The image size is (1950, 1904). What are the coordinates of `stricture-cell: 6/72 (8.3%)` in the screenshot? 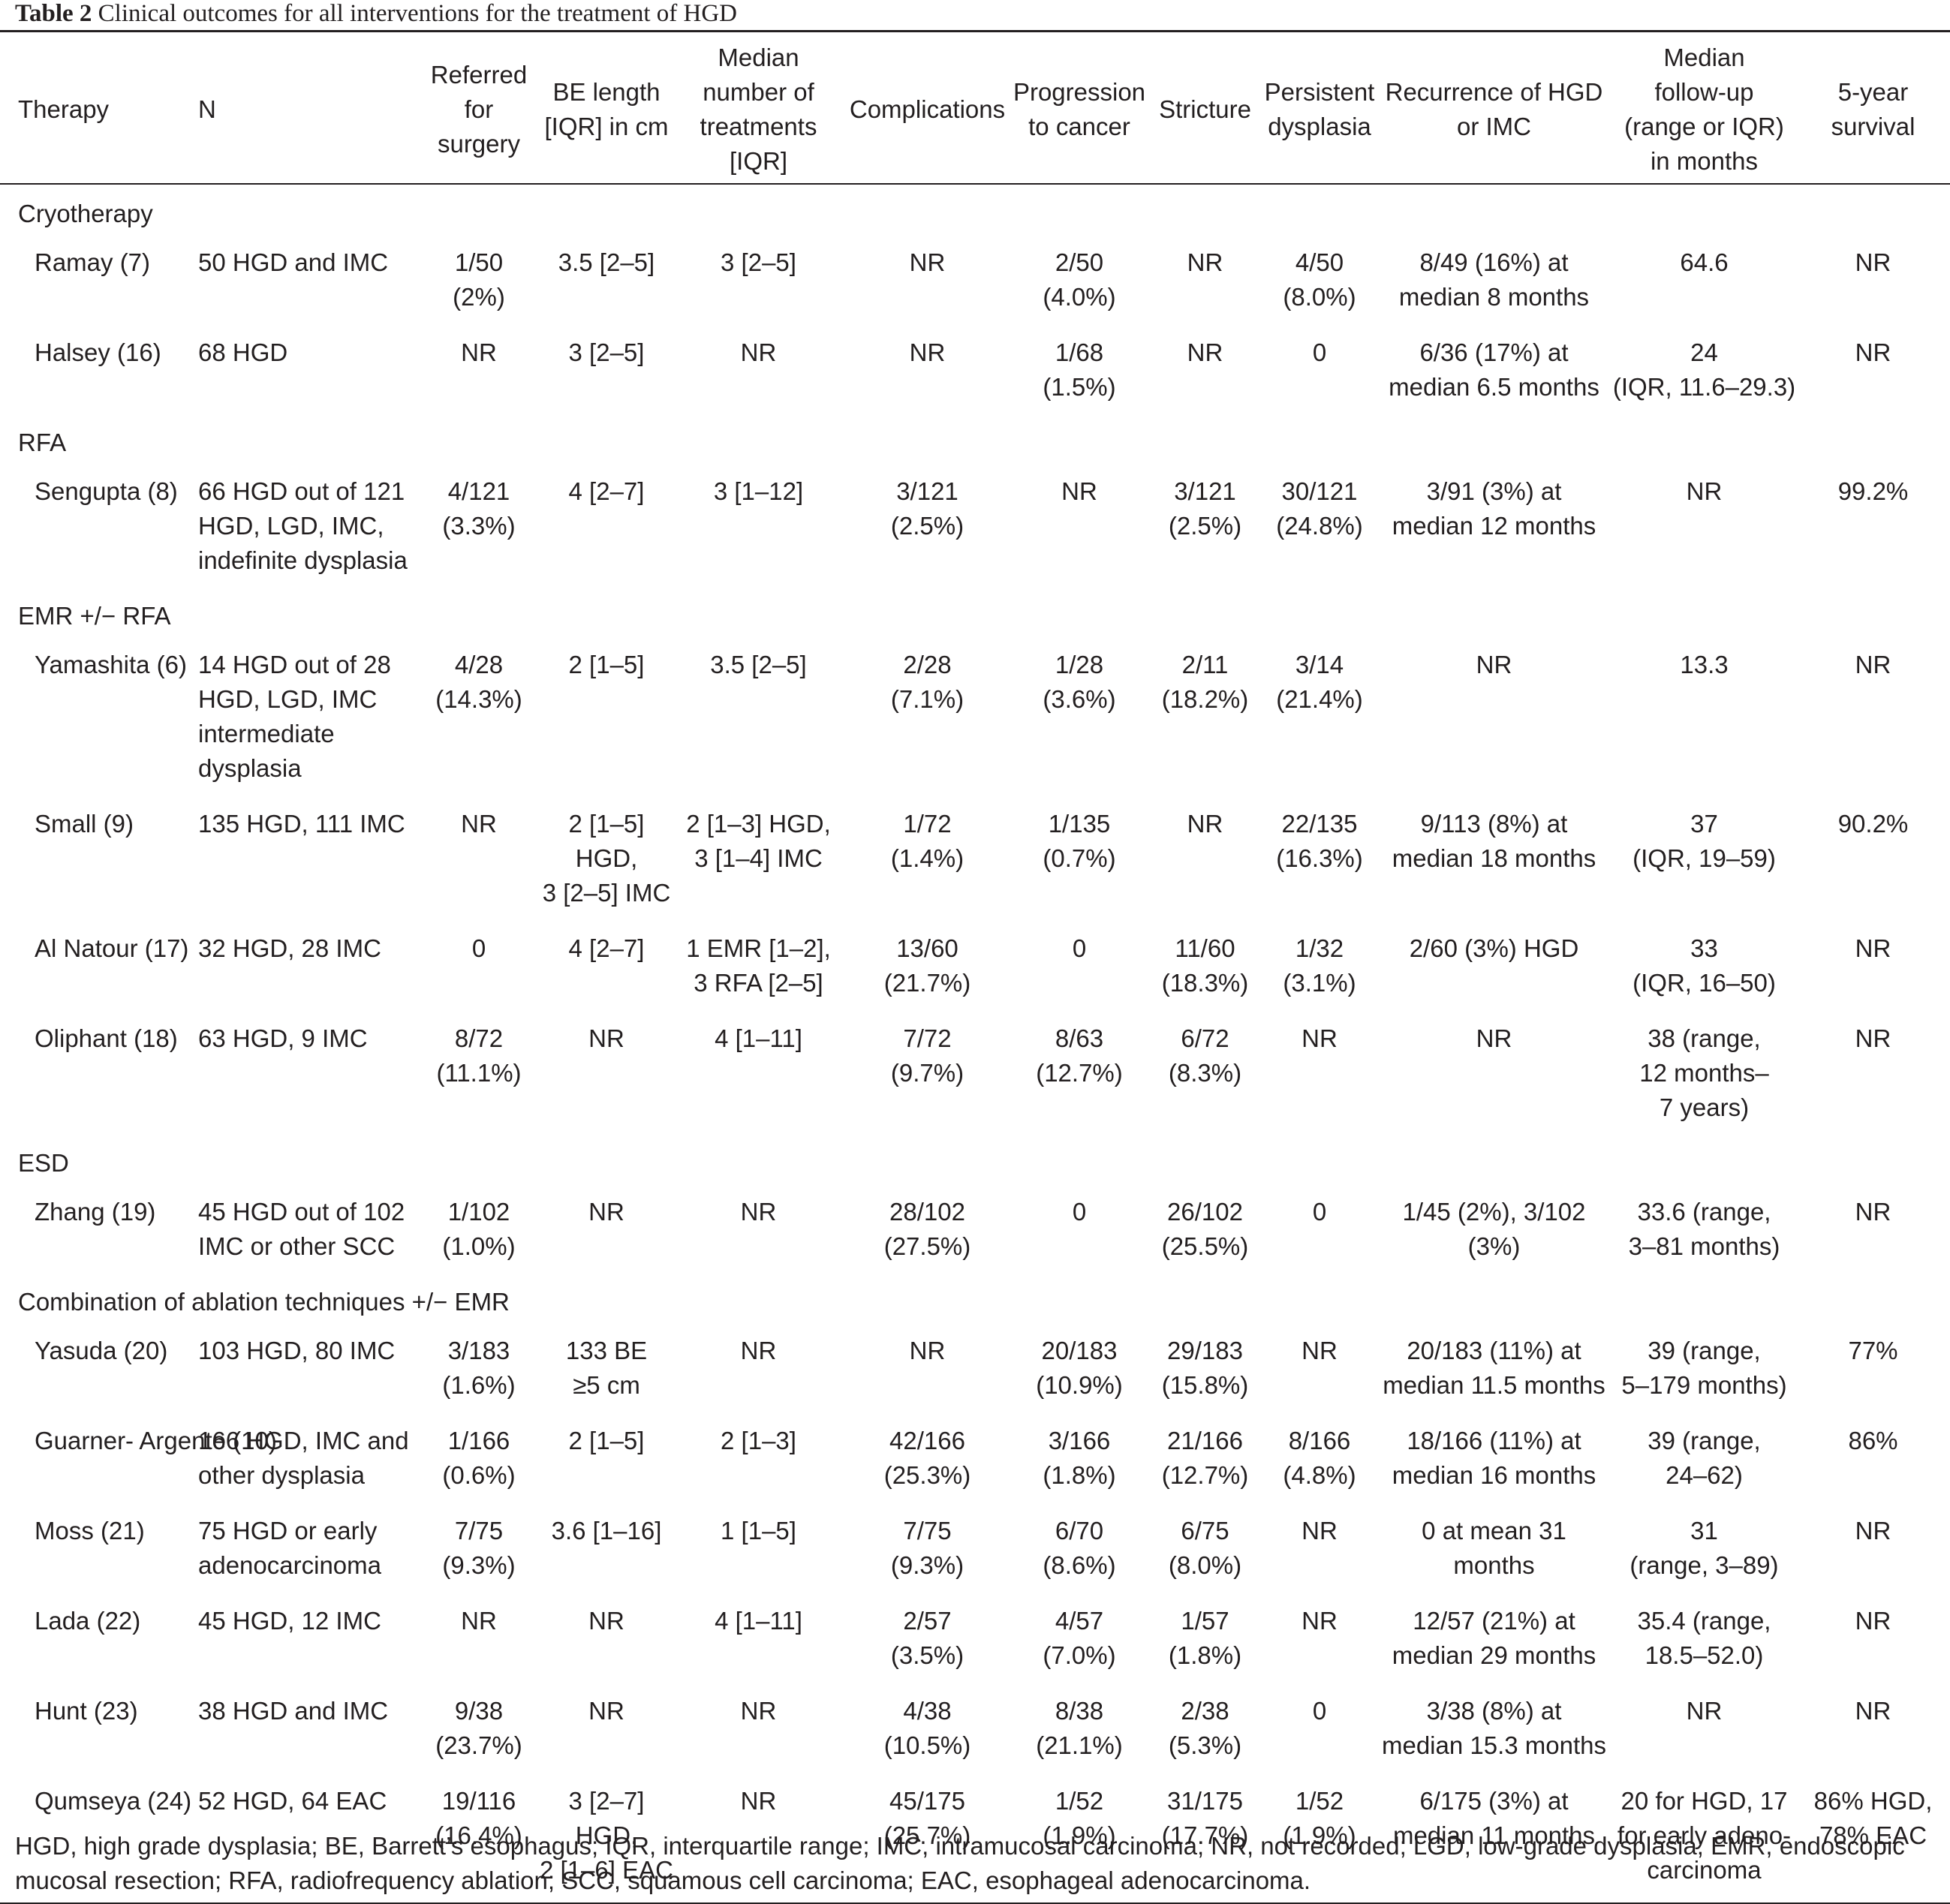 It's located at (1205, 1055).